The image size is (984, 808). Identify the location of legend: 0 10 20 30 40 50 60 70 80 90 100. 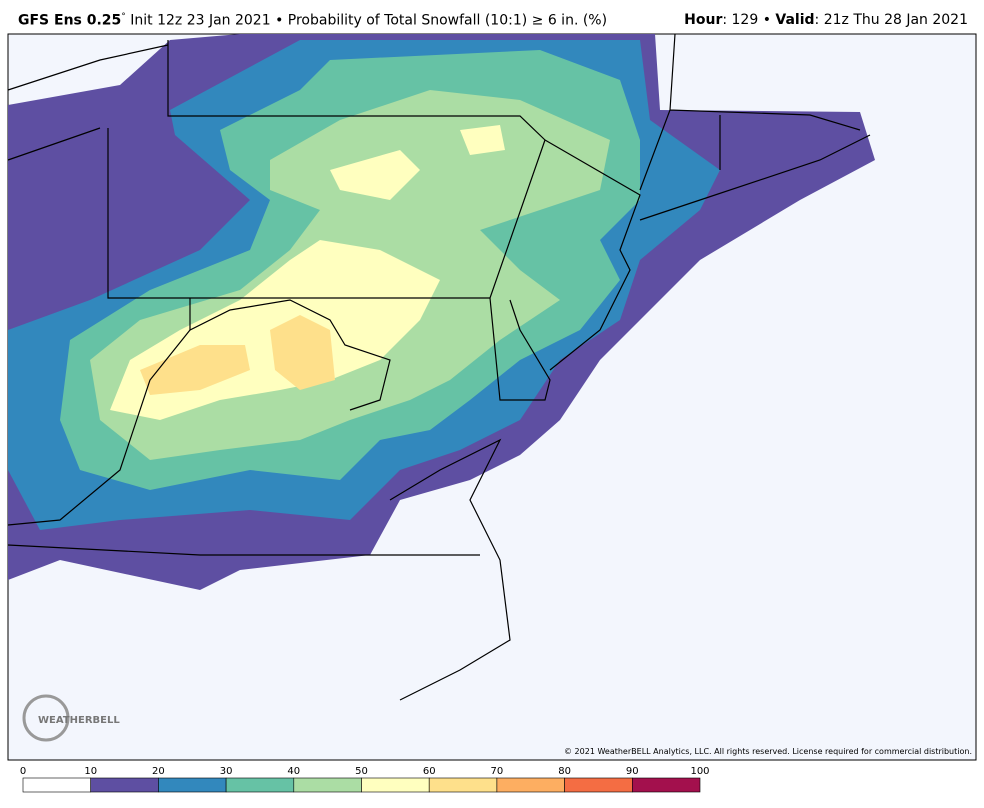
(365, 779).